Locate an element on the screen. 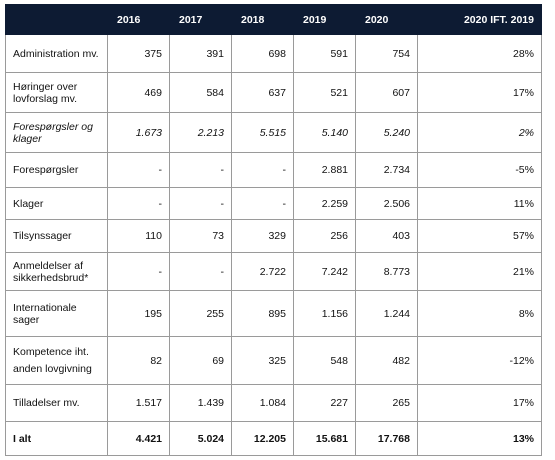 The width and height of the screenshot is (555, 460). row-label: I alt is located at coordinates (56, 438).